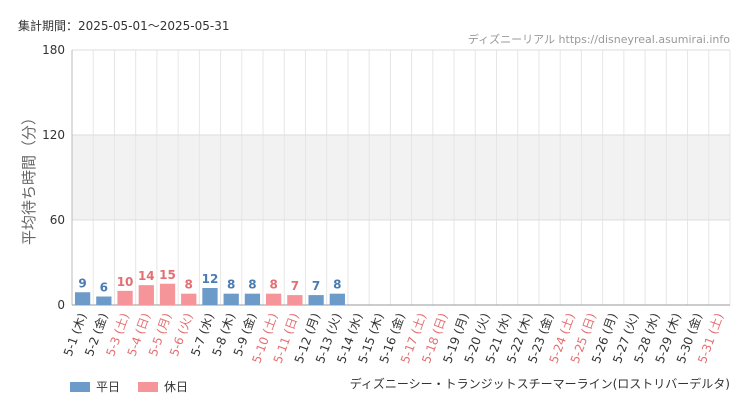  I want to click on value-label-1: 9, so click(82, 283).